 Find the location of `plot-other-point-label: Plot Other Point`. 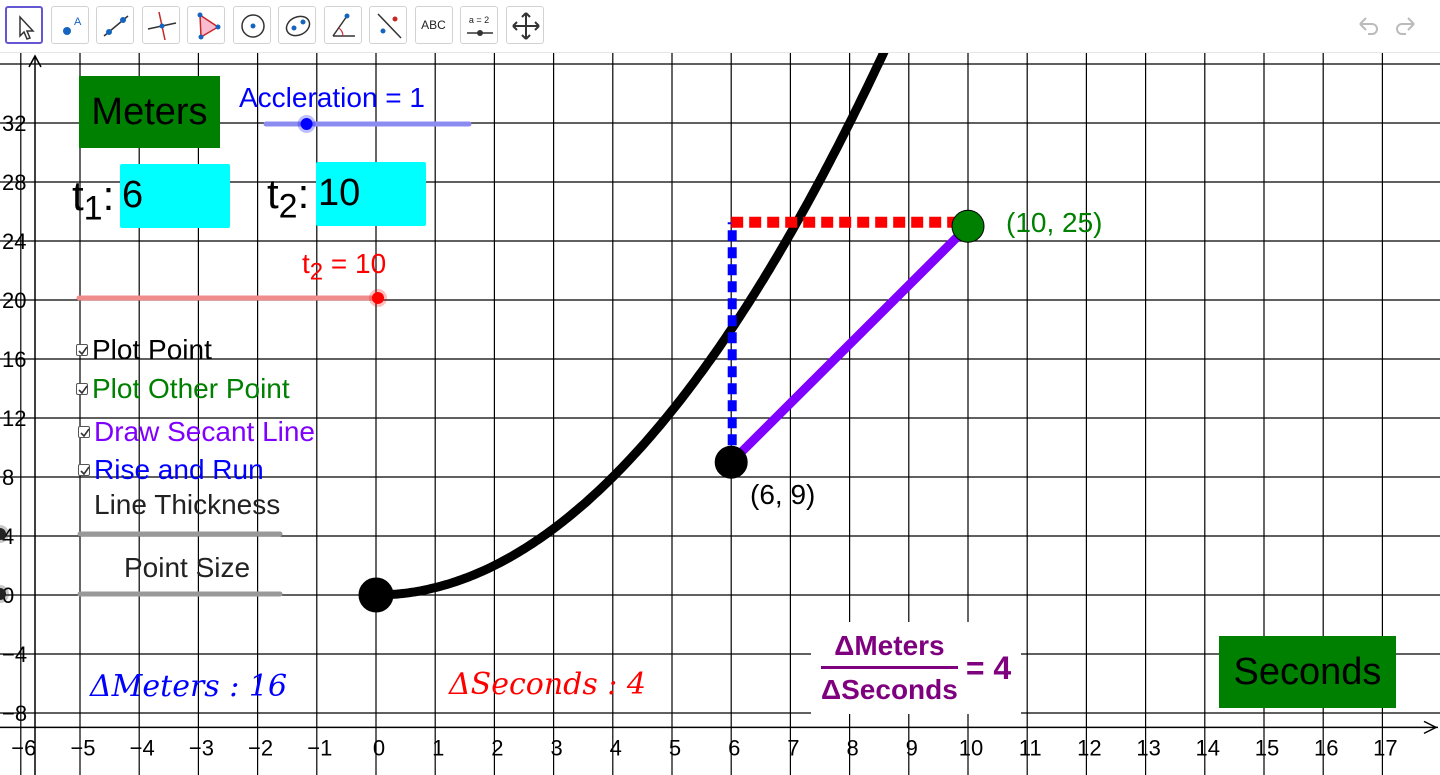

plot-other-point-label: Plot Other Point is located at coordinates (191, 388).